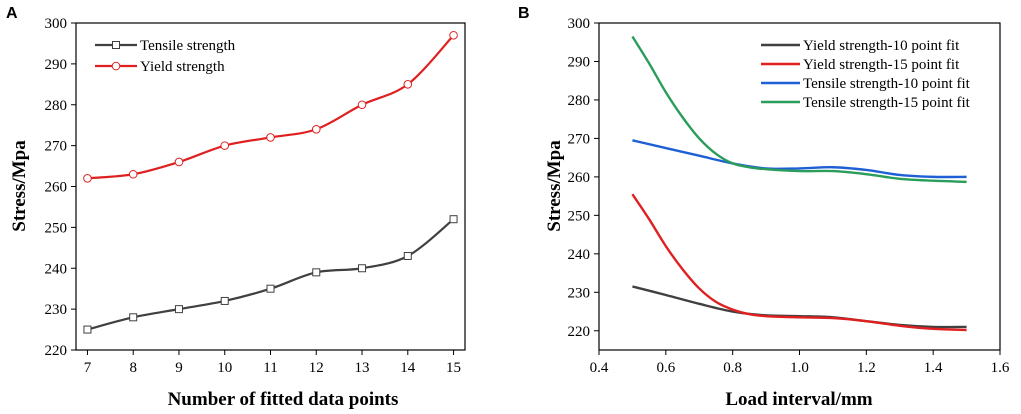 Image resolution: width=1021 pixels, height=414 pixels. I want to click on a0-x-tick-label: 12, so click(316, 368).